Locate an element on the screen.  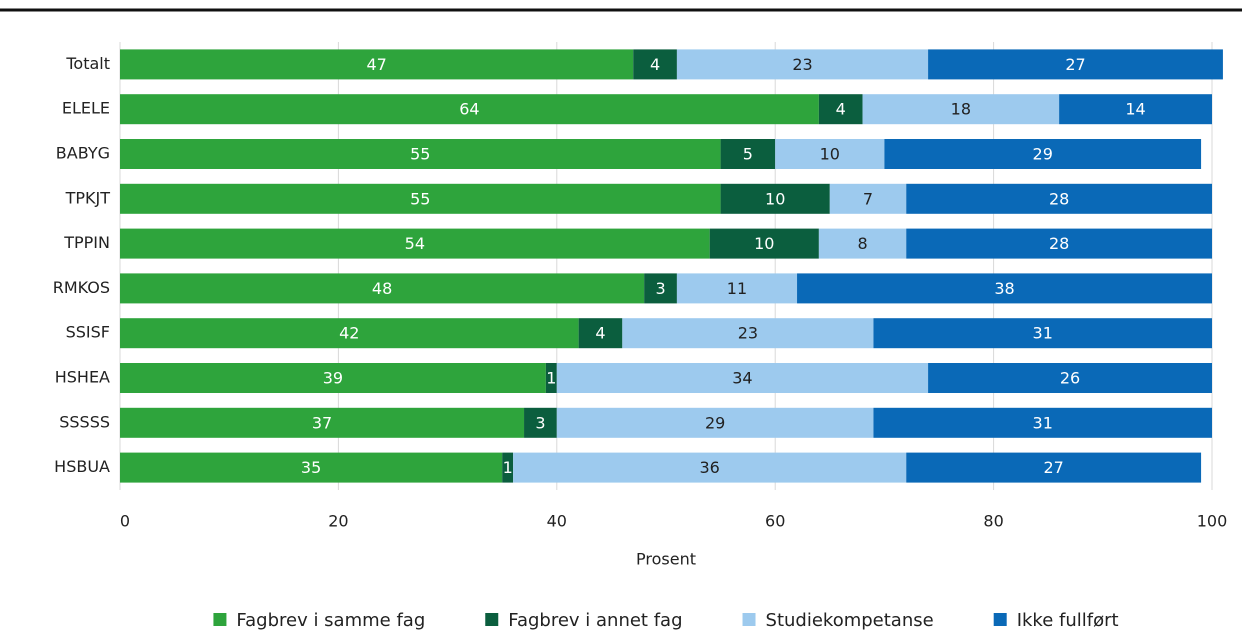
data-label: 37 is located at coordinates (322, 422).